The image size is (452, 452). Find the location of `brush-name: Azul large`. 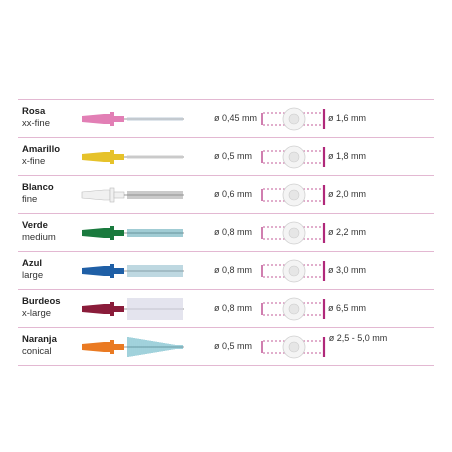

brush-name: Azul large is located at coordinates (32, 270).